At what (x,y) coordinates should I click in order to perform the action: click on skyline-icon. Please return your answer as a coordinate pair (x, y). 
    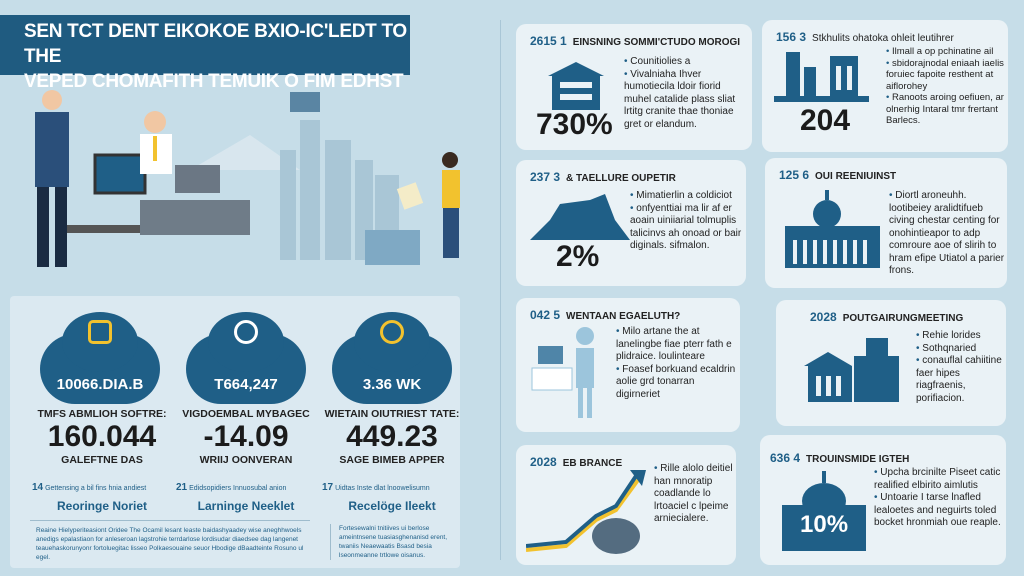
    Looking at the image, I should click on (821, 77).